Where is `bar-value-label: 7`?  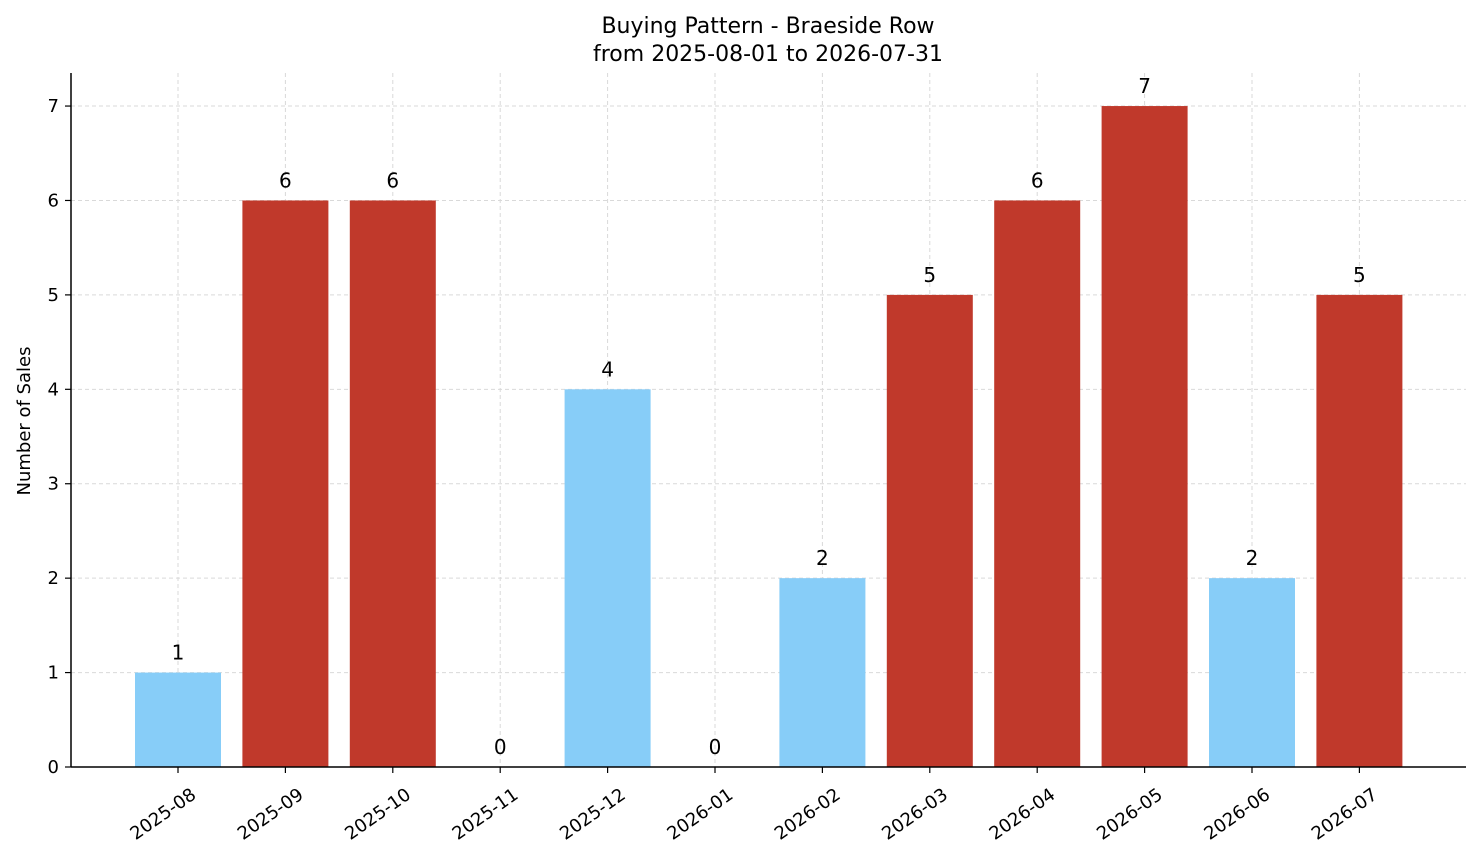
bar-value-label: 7 is located at coordinates (1144, 86).